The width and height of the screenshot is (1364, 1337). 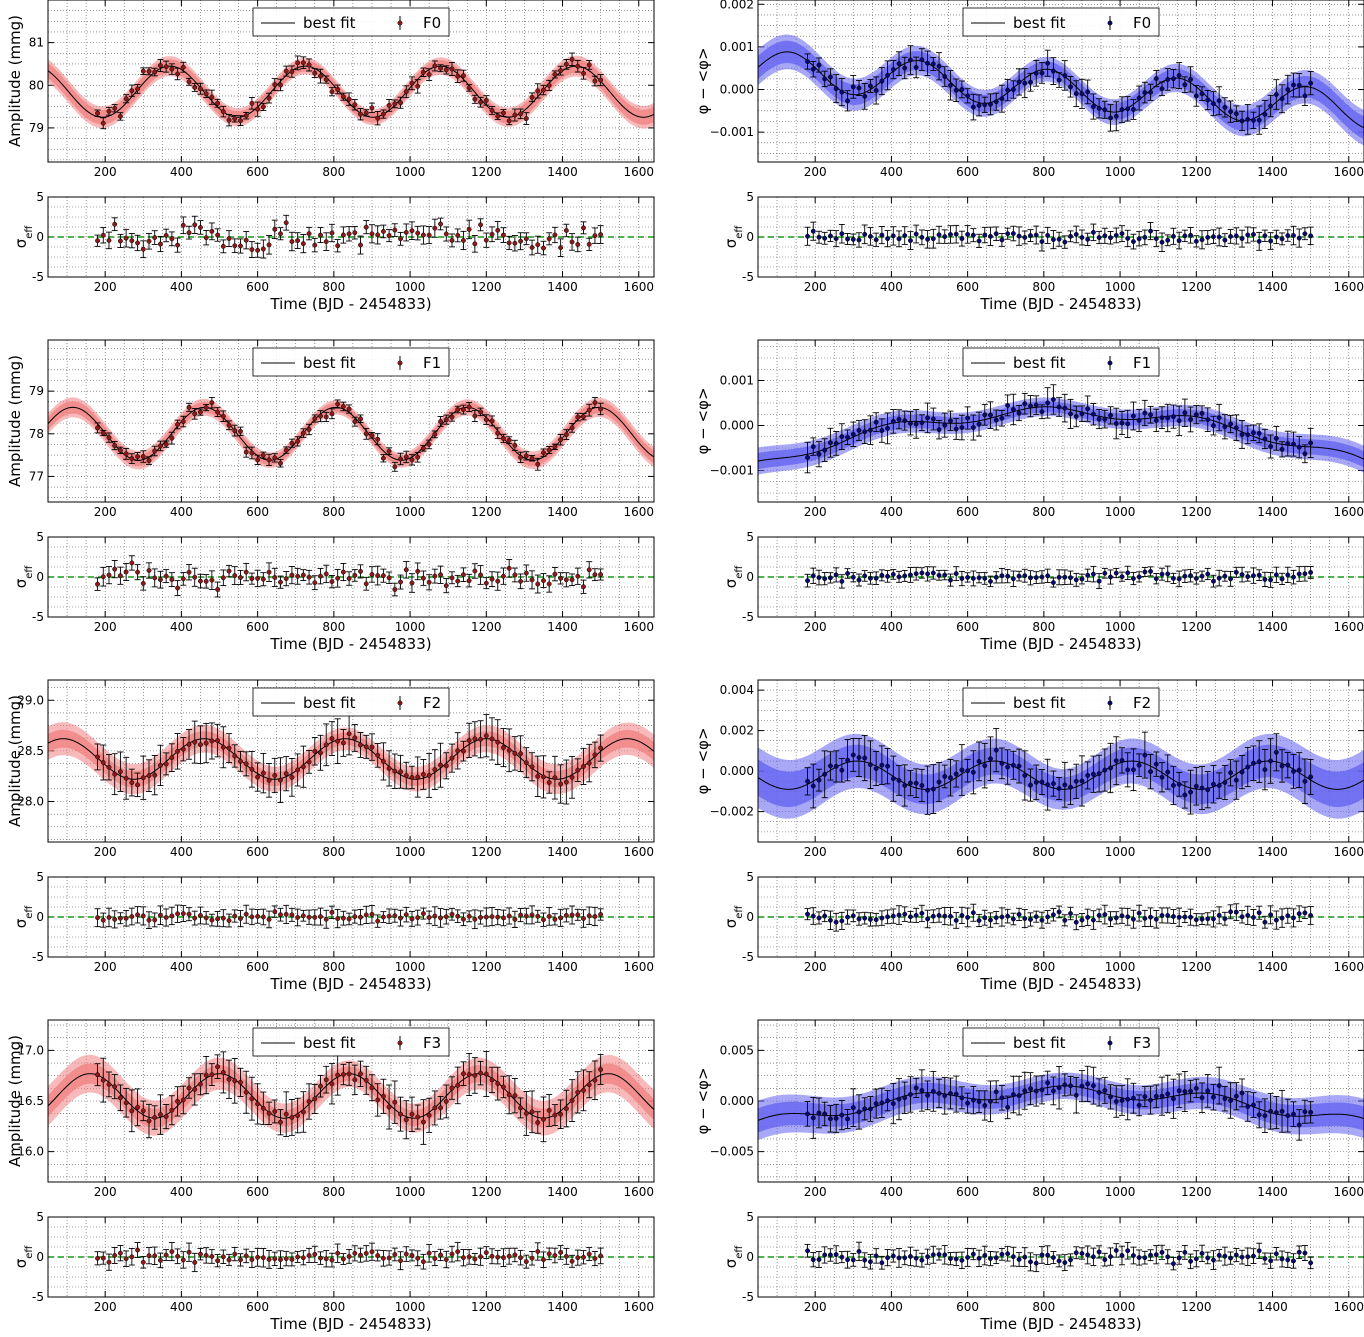 I want to click on panel-phase-F0-xtick-label: 600, so click(x=967, y=172).